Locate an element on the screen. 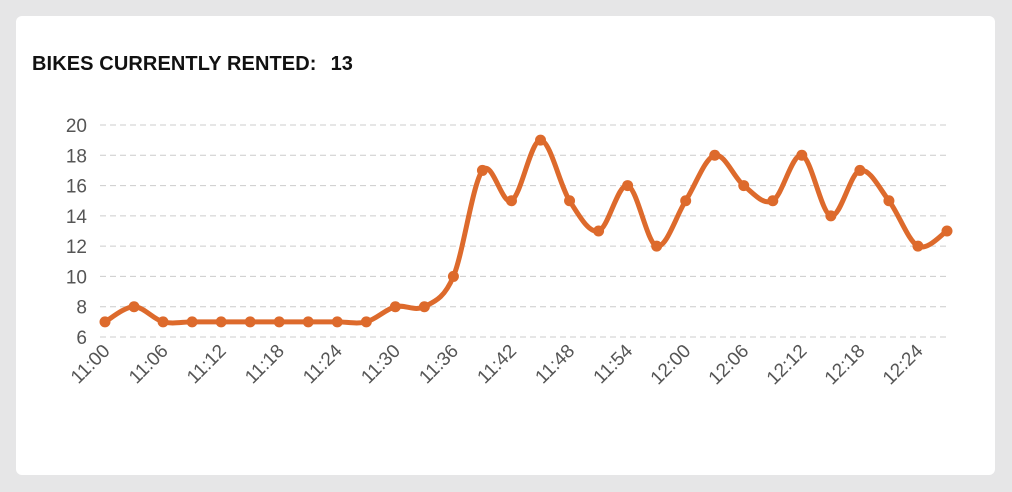  y-tick-label: 6 is located at coordinates (81, 338).